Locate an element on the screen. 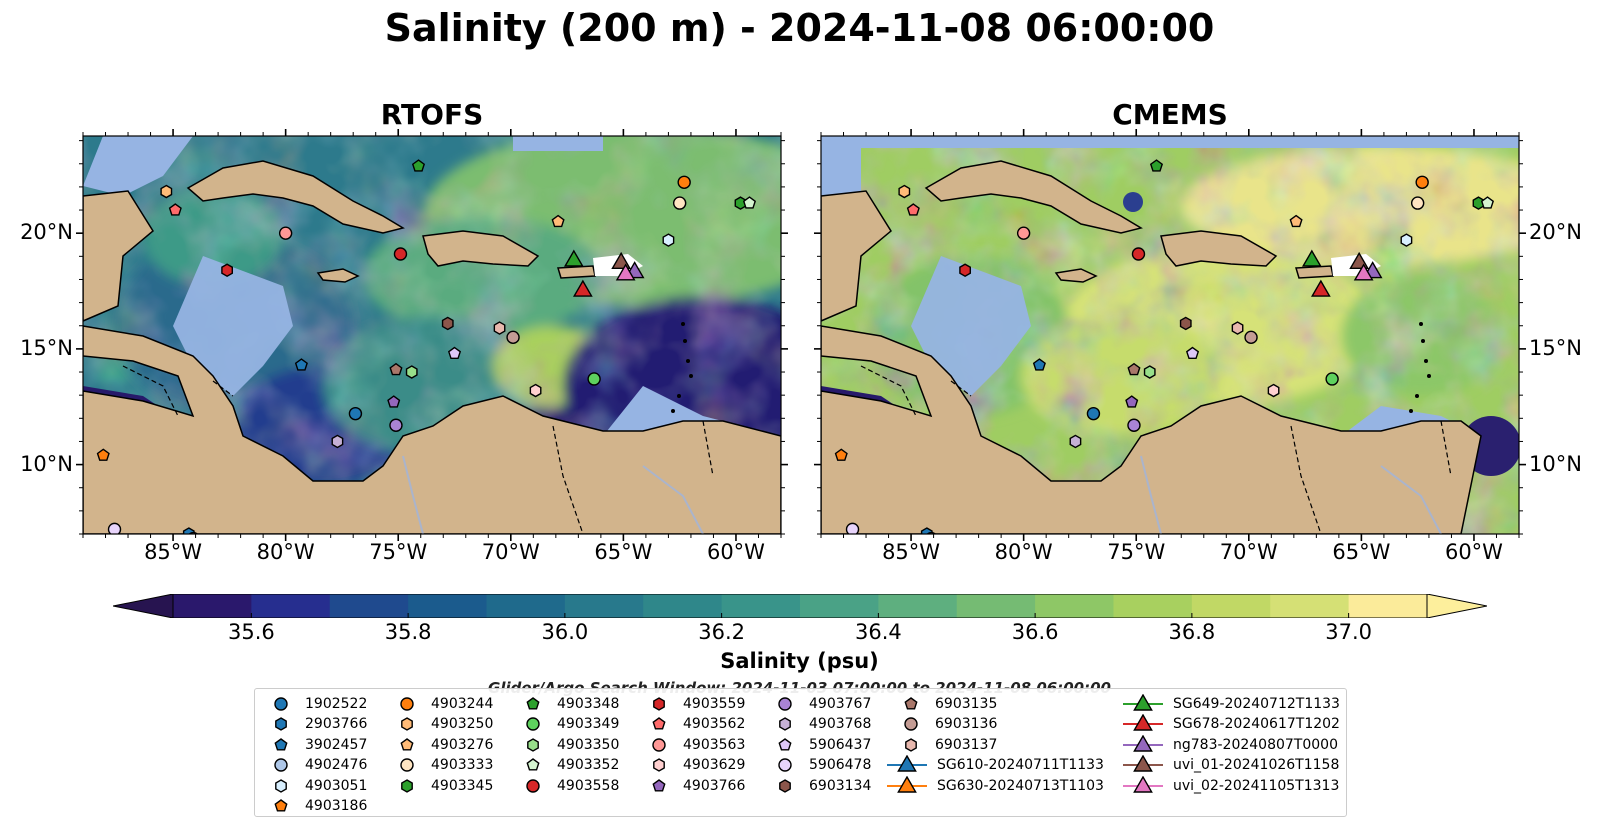  legend-label: uvi_02-20241105T1313 is located at coordinates (1256, 785).